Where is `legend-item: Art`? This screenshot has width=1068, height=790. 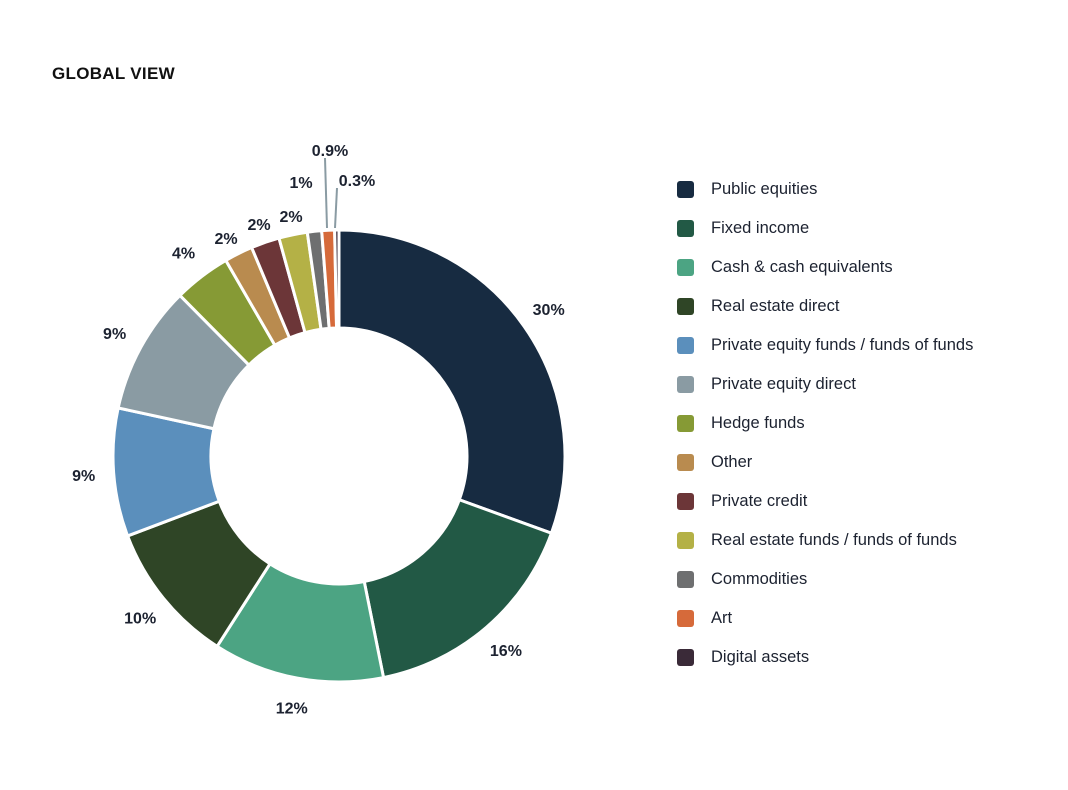 legend-item: Art is located at coordinates (867, 618).